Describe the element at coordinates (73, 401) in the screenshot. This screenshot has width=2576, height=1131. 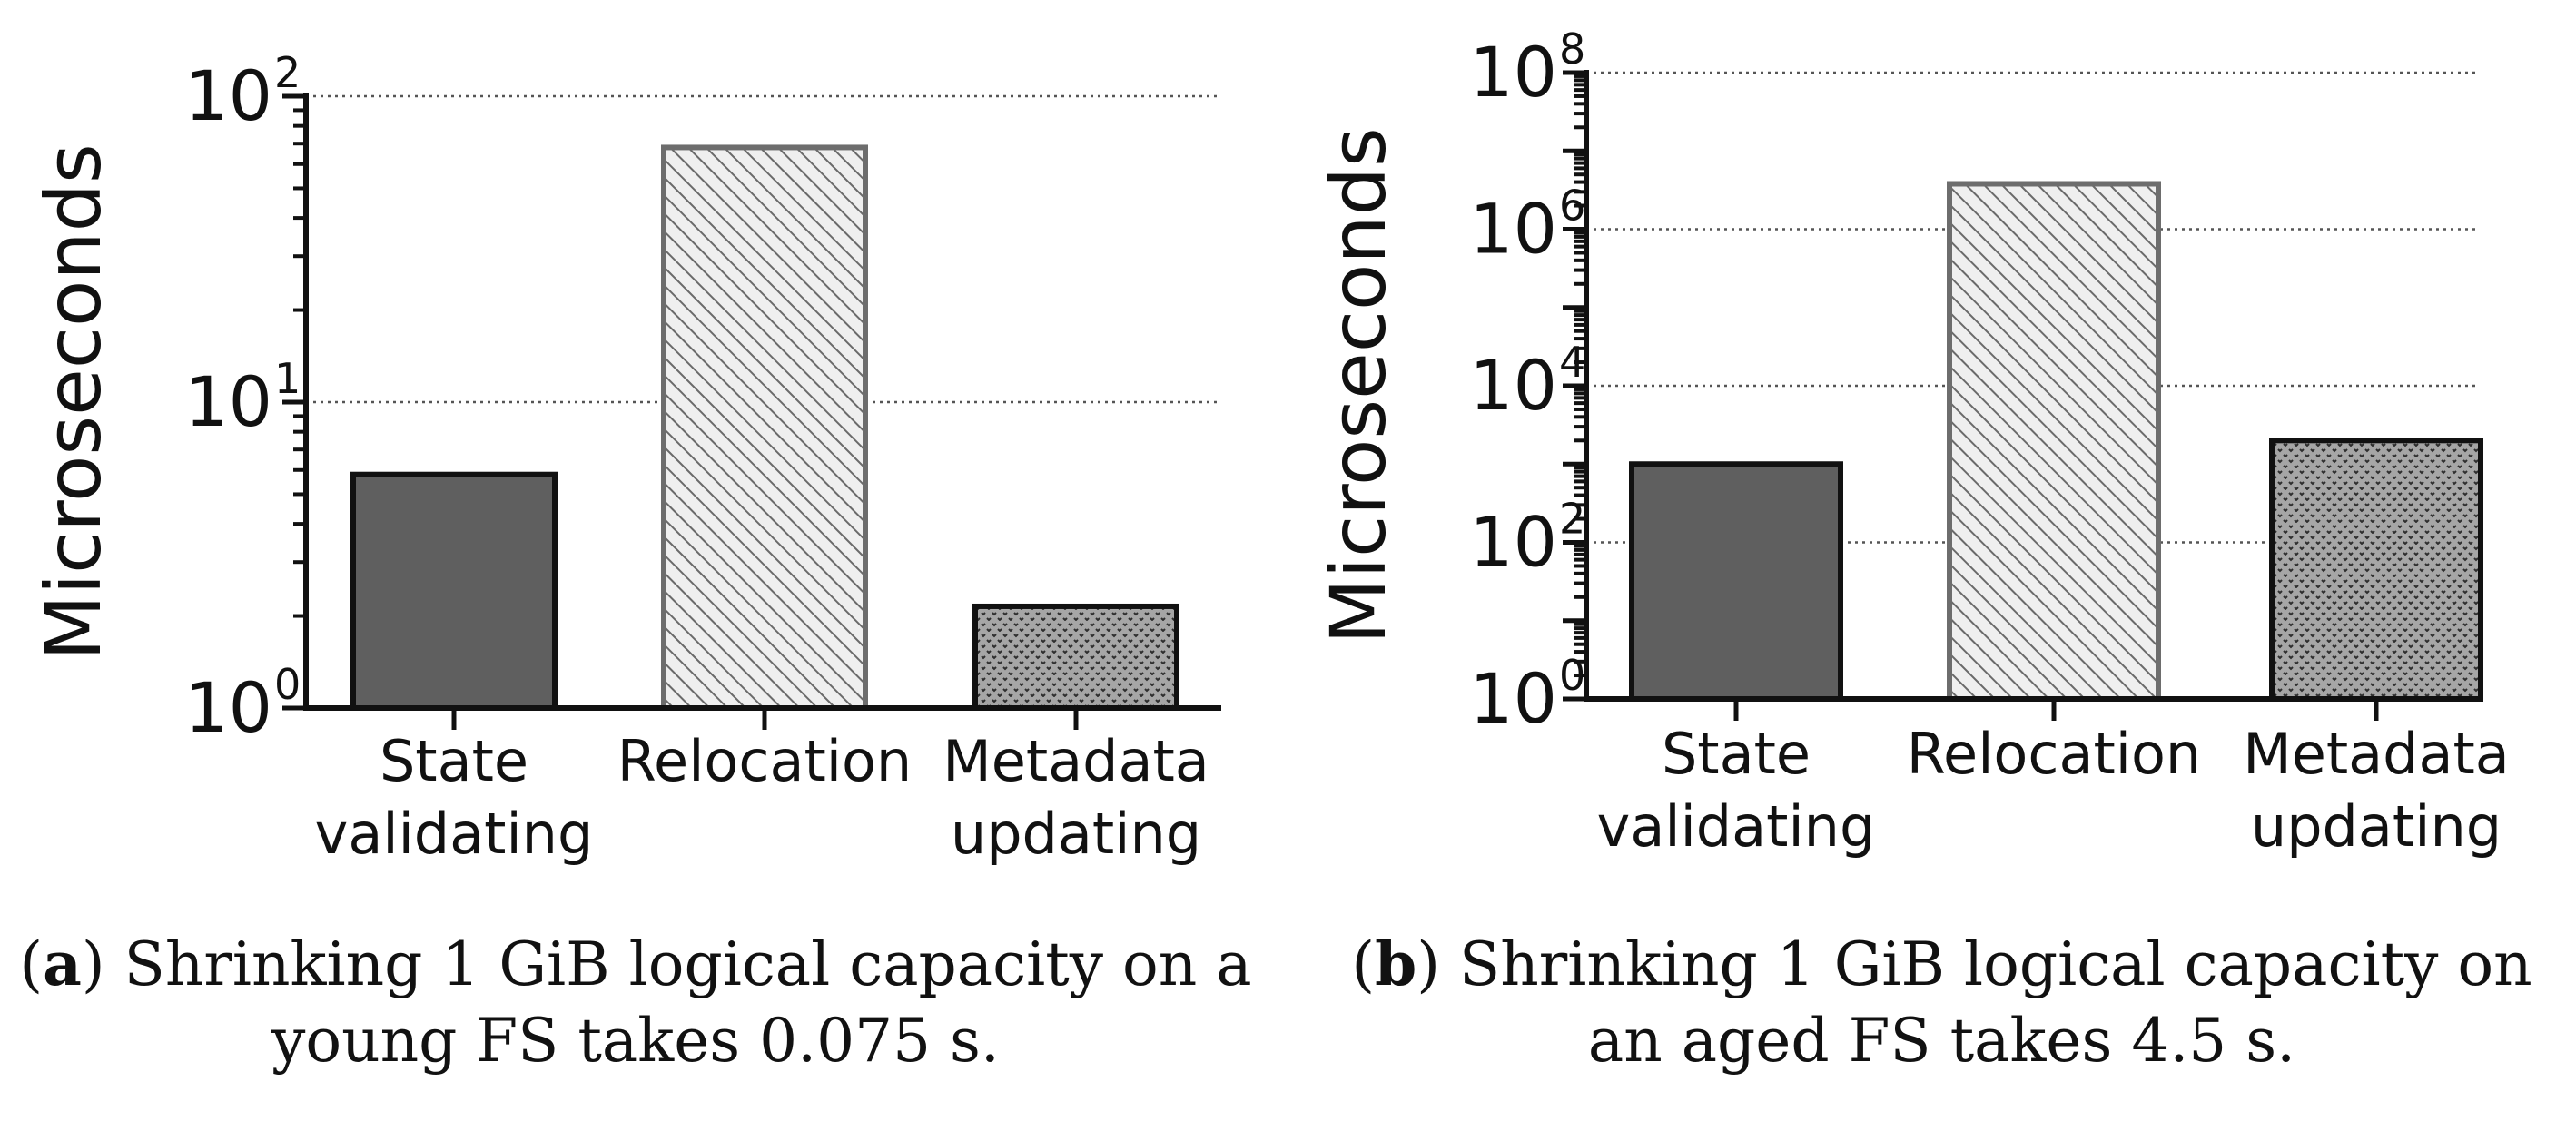
I see `y-axis-title-a: Microseconds` at that location.